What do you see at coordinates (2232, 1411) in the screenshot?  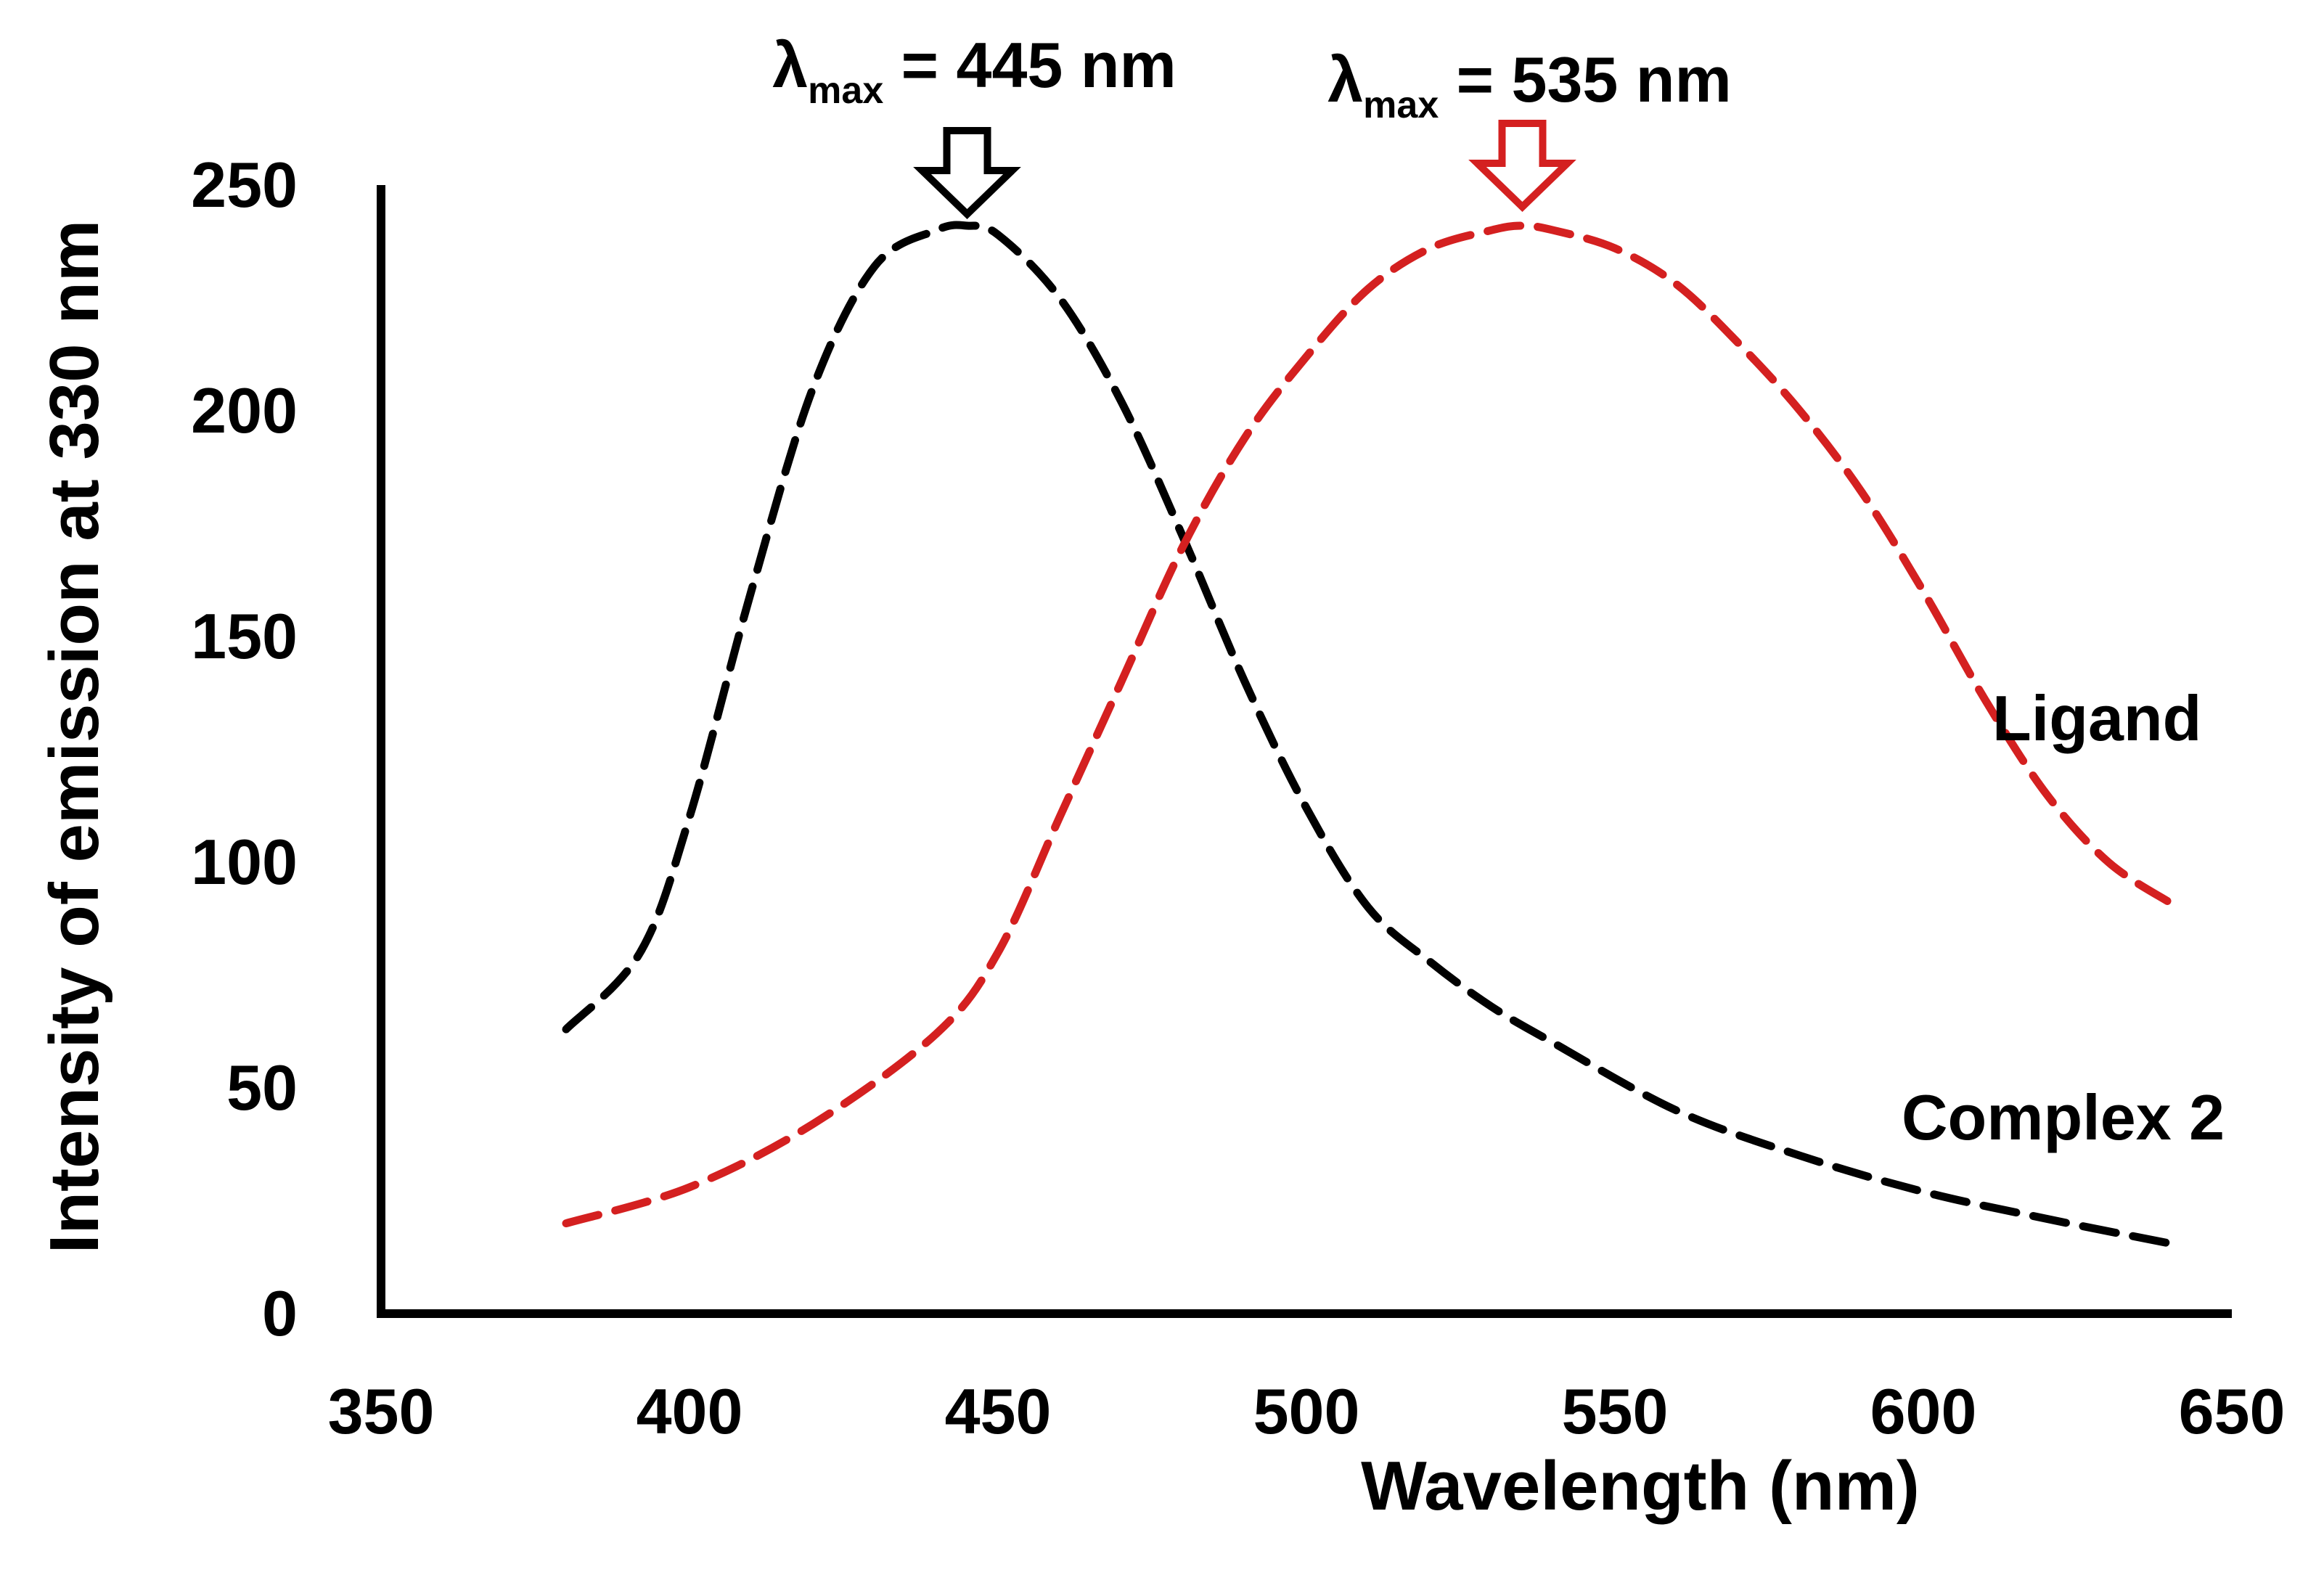 I see `x-tick-label: 650` at bounding box center [2232, 1411].